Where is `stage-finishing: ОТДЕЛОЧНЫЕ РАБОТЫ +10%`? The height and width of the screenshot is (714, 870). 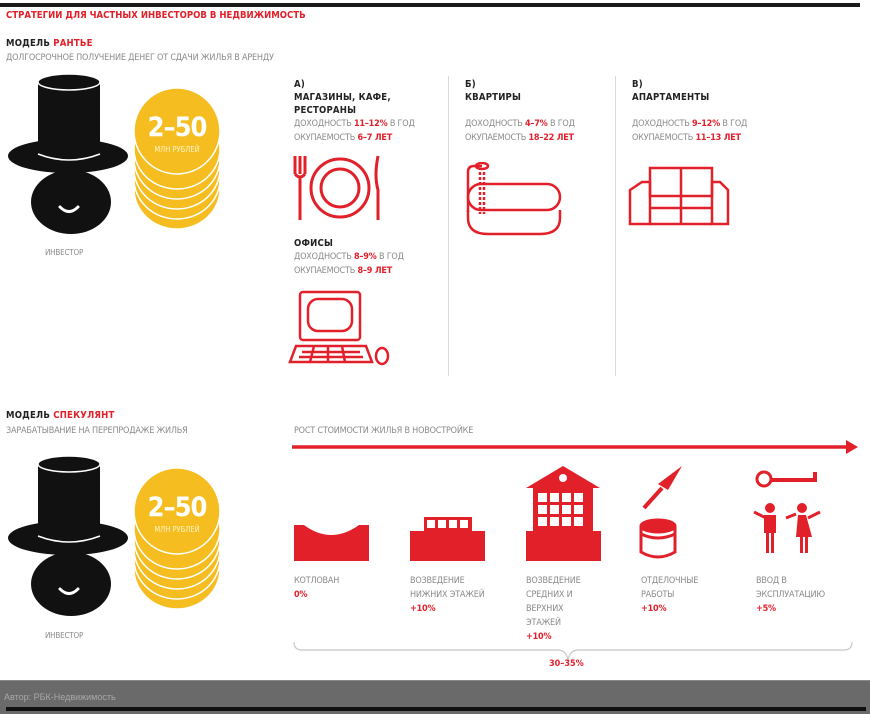 stage-finishing: ОТДЕЛОЧНЫЕ РАБОТЫ +10% is located at coordinates (670, 595).